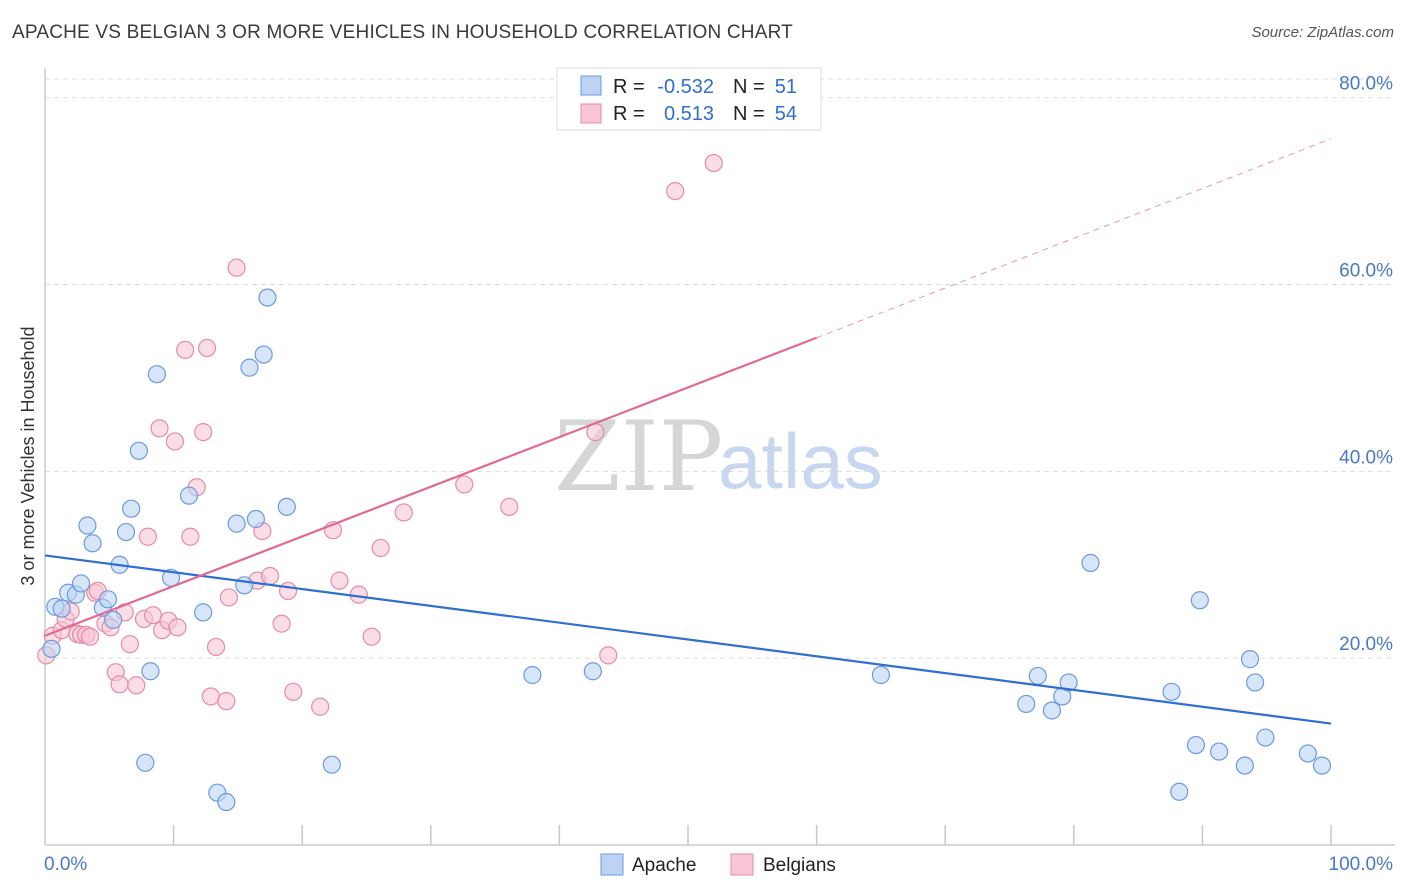 This screenshot has width=1406, height=892. I want to click on legend-r-label-belgians: R =, so click(629, 114).